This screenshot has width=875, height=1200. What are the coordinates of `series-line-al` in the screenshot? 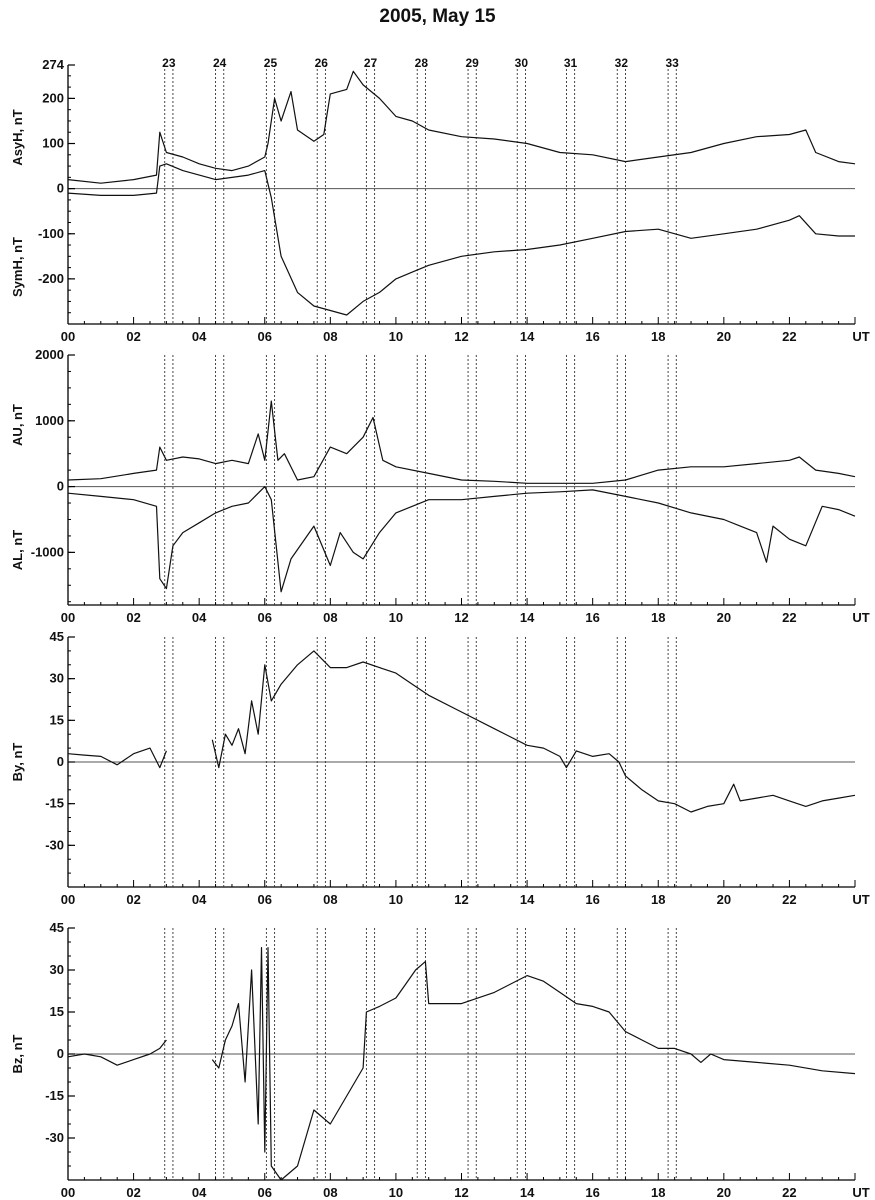 It's located at (461, 539).